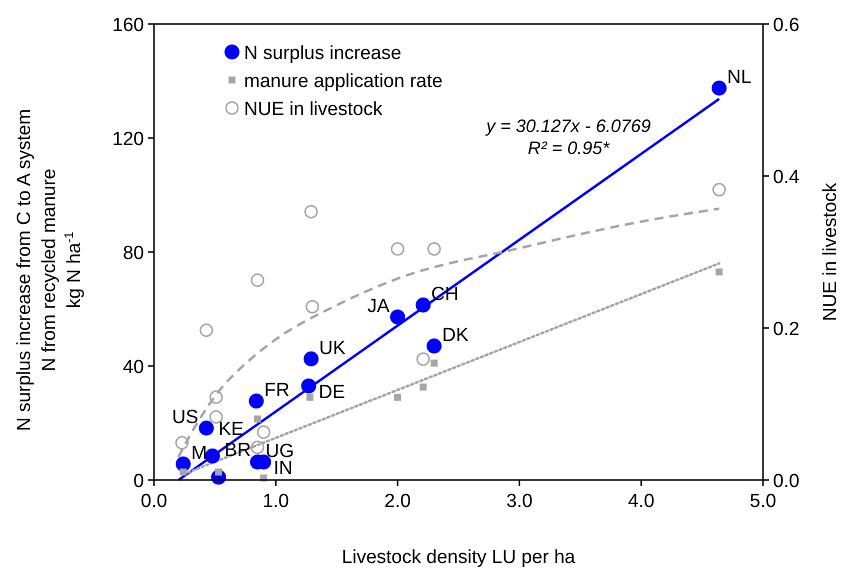 The width and height of the screenshot is (851, 568). What do you see at coordinates (277, 391) in the screenshot?
I see `annotation: FR` at bounding box center [277, 391].